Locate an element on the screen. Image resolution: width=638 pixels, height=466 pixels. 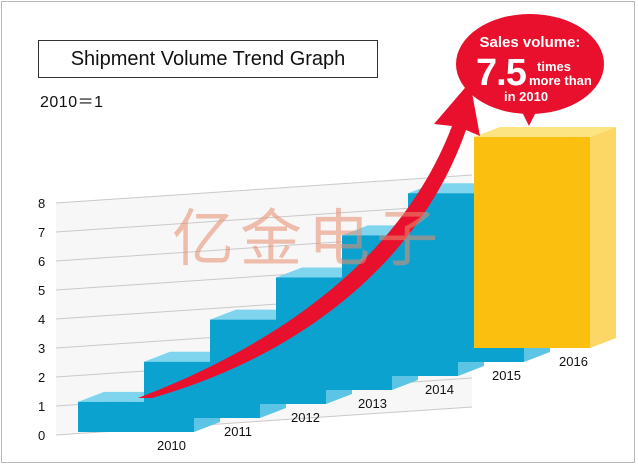
chart-subtitle: 2010＝1 is located at coordinates (72, 102).